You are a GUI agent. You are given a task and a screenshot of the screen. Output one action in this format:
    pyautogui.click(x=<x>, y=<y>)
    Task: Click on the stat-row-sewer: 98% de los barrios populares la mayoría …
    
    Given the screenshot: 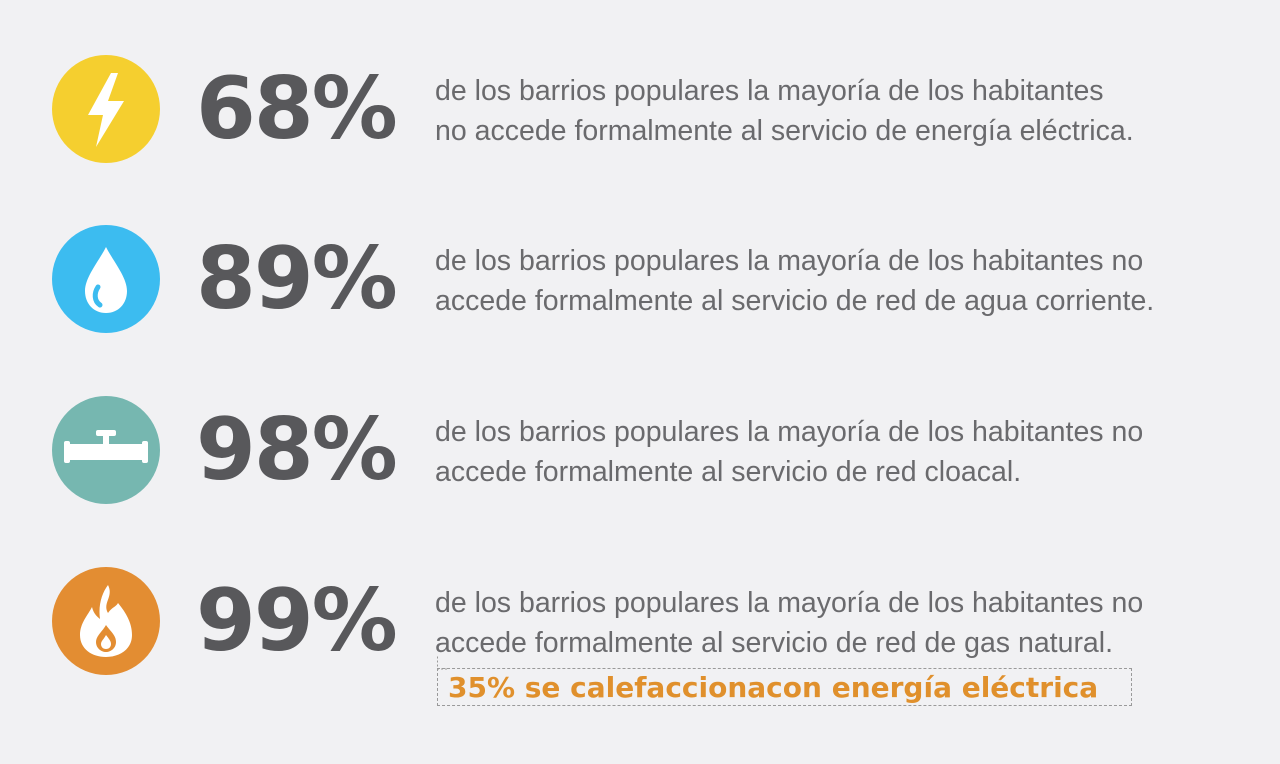 What is the action you would take?
    pyautogui.click(x=640, y=451)
    